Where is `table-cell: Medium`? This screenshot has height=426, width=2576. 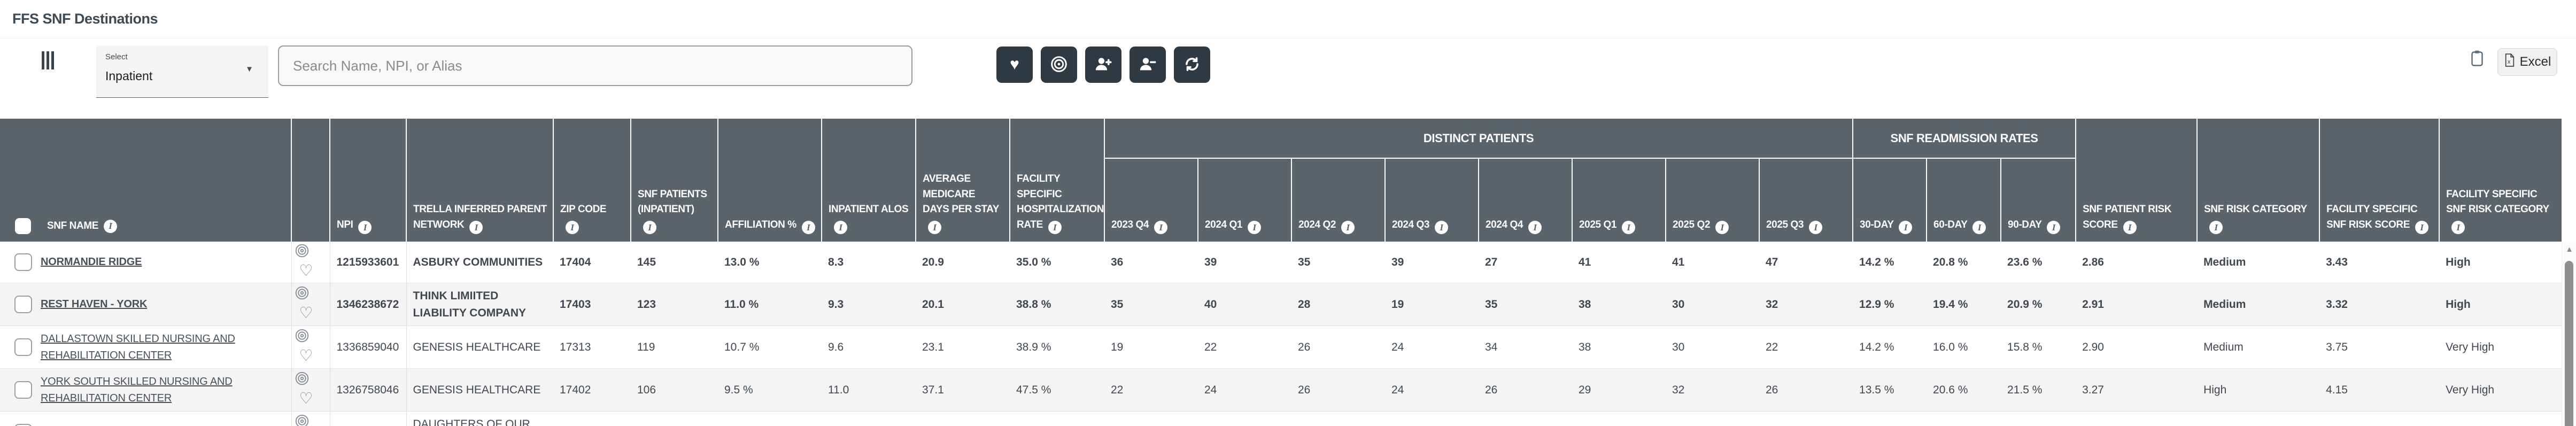 table-cell: Medium is located at coordinates (2258, 347).